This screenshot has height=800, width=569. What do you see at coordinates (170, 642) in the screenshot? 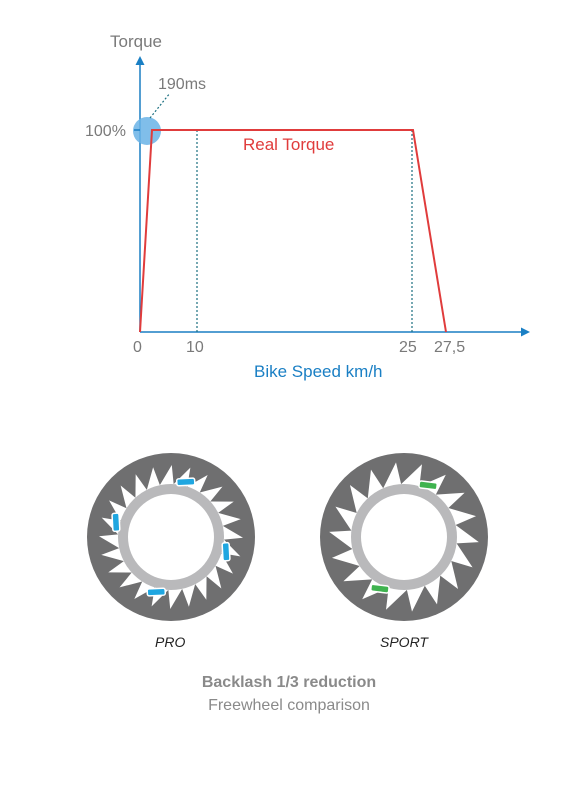
I see `freewheel-pro-label: PRO` at bounding box center [170, 642].